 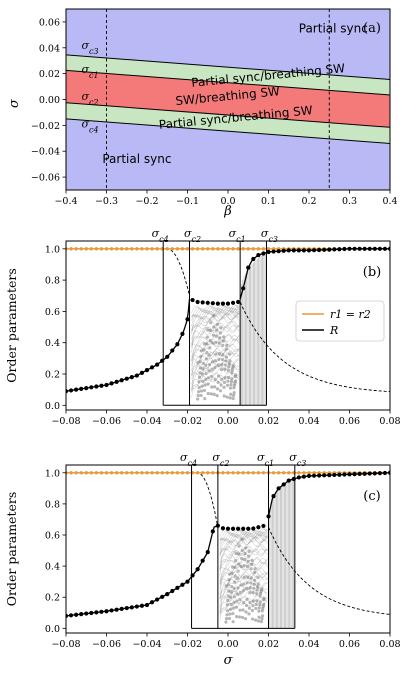 I want to click on critical-label: σc4, so click(x=188, y=459).